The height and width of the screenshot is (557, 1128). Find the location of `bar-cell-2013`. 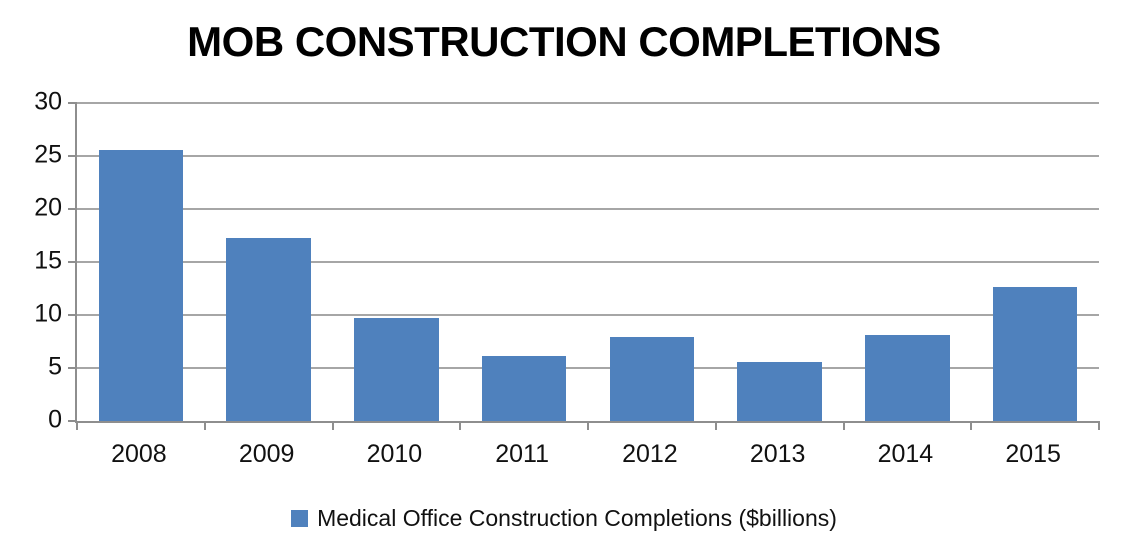

bar-cell-2013 is located at coordinates (780, 262).